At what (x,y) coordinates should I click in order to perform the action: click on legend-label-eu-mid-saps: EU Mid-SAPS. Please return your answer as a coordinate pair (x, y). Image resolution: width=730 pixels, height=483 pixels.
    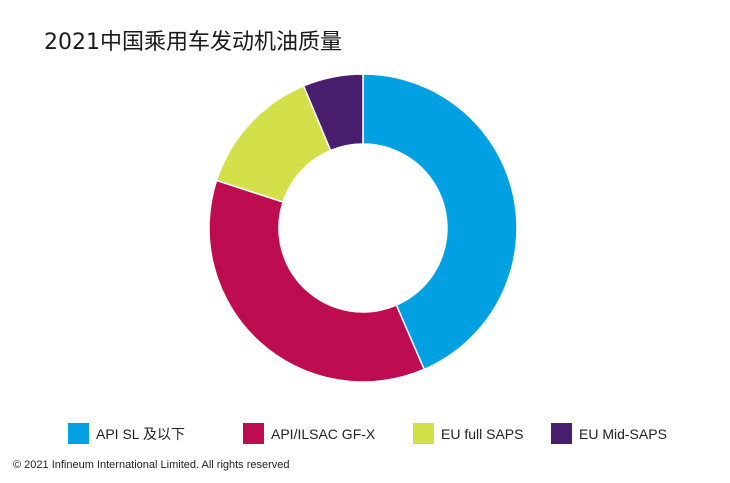
    Looking at the image, I should click on (623, 433).